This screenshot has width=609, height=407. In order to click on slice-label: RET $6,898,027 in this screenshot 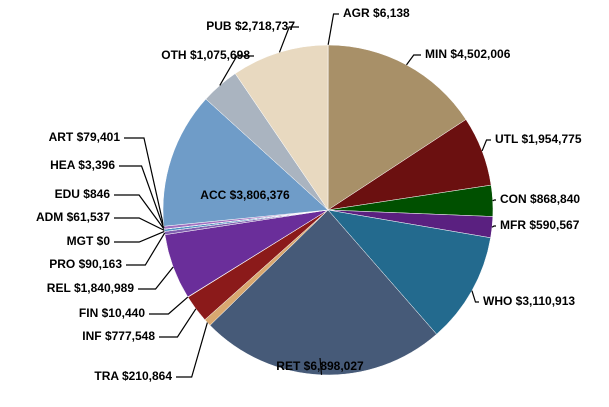, I will do `click(320, 366)`.